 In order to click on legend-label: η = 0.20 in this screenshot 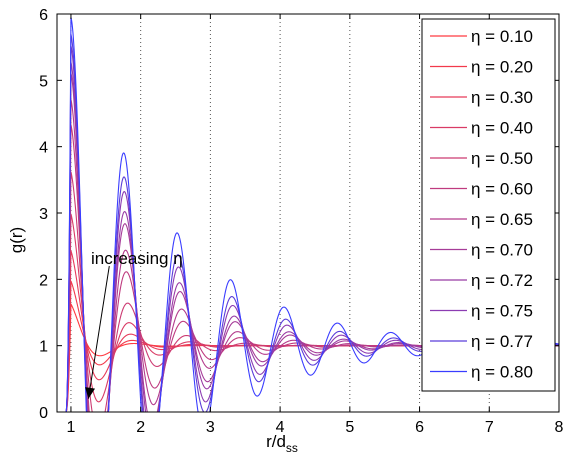, I will do `click(502, 67)`.